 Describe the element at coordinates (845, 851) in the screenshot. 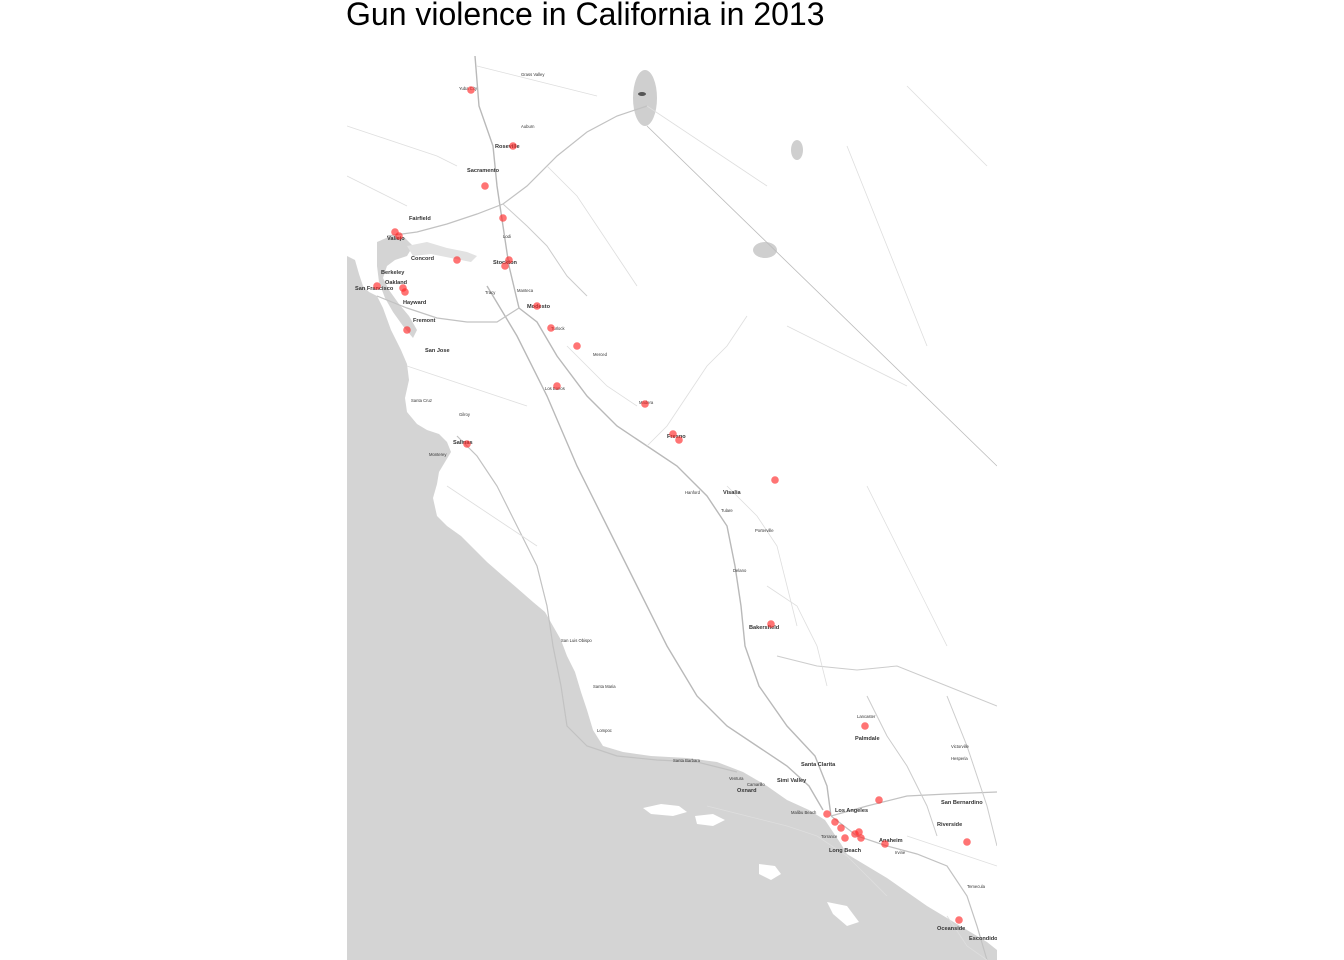

I see `place-label: Long Beach` at that location.